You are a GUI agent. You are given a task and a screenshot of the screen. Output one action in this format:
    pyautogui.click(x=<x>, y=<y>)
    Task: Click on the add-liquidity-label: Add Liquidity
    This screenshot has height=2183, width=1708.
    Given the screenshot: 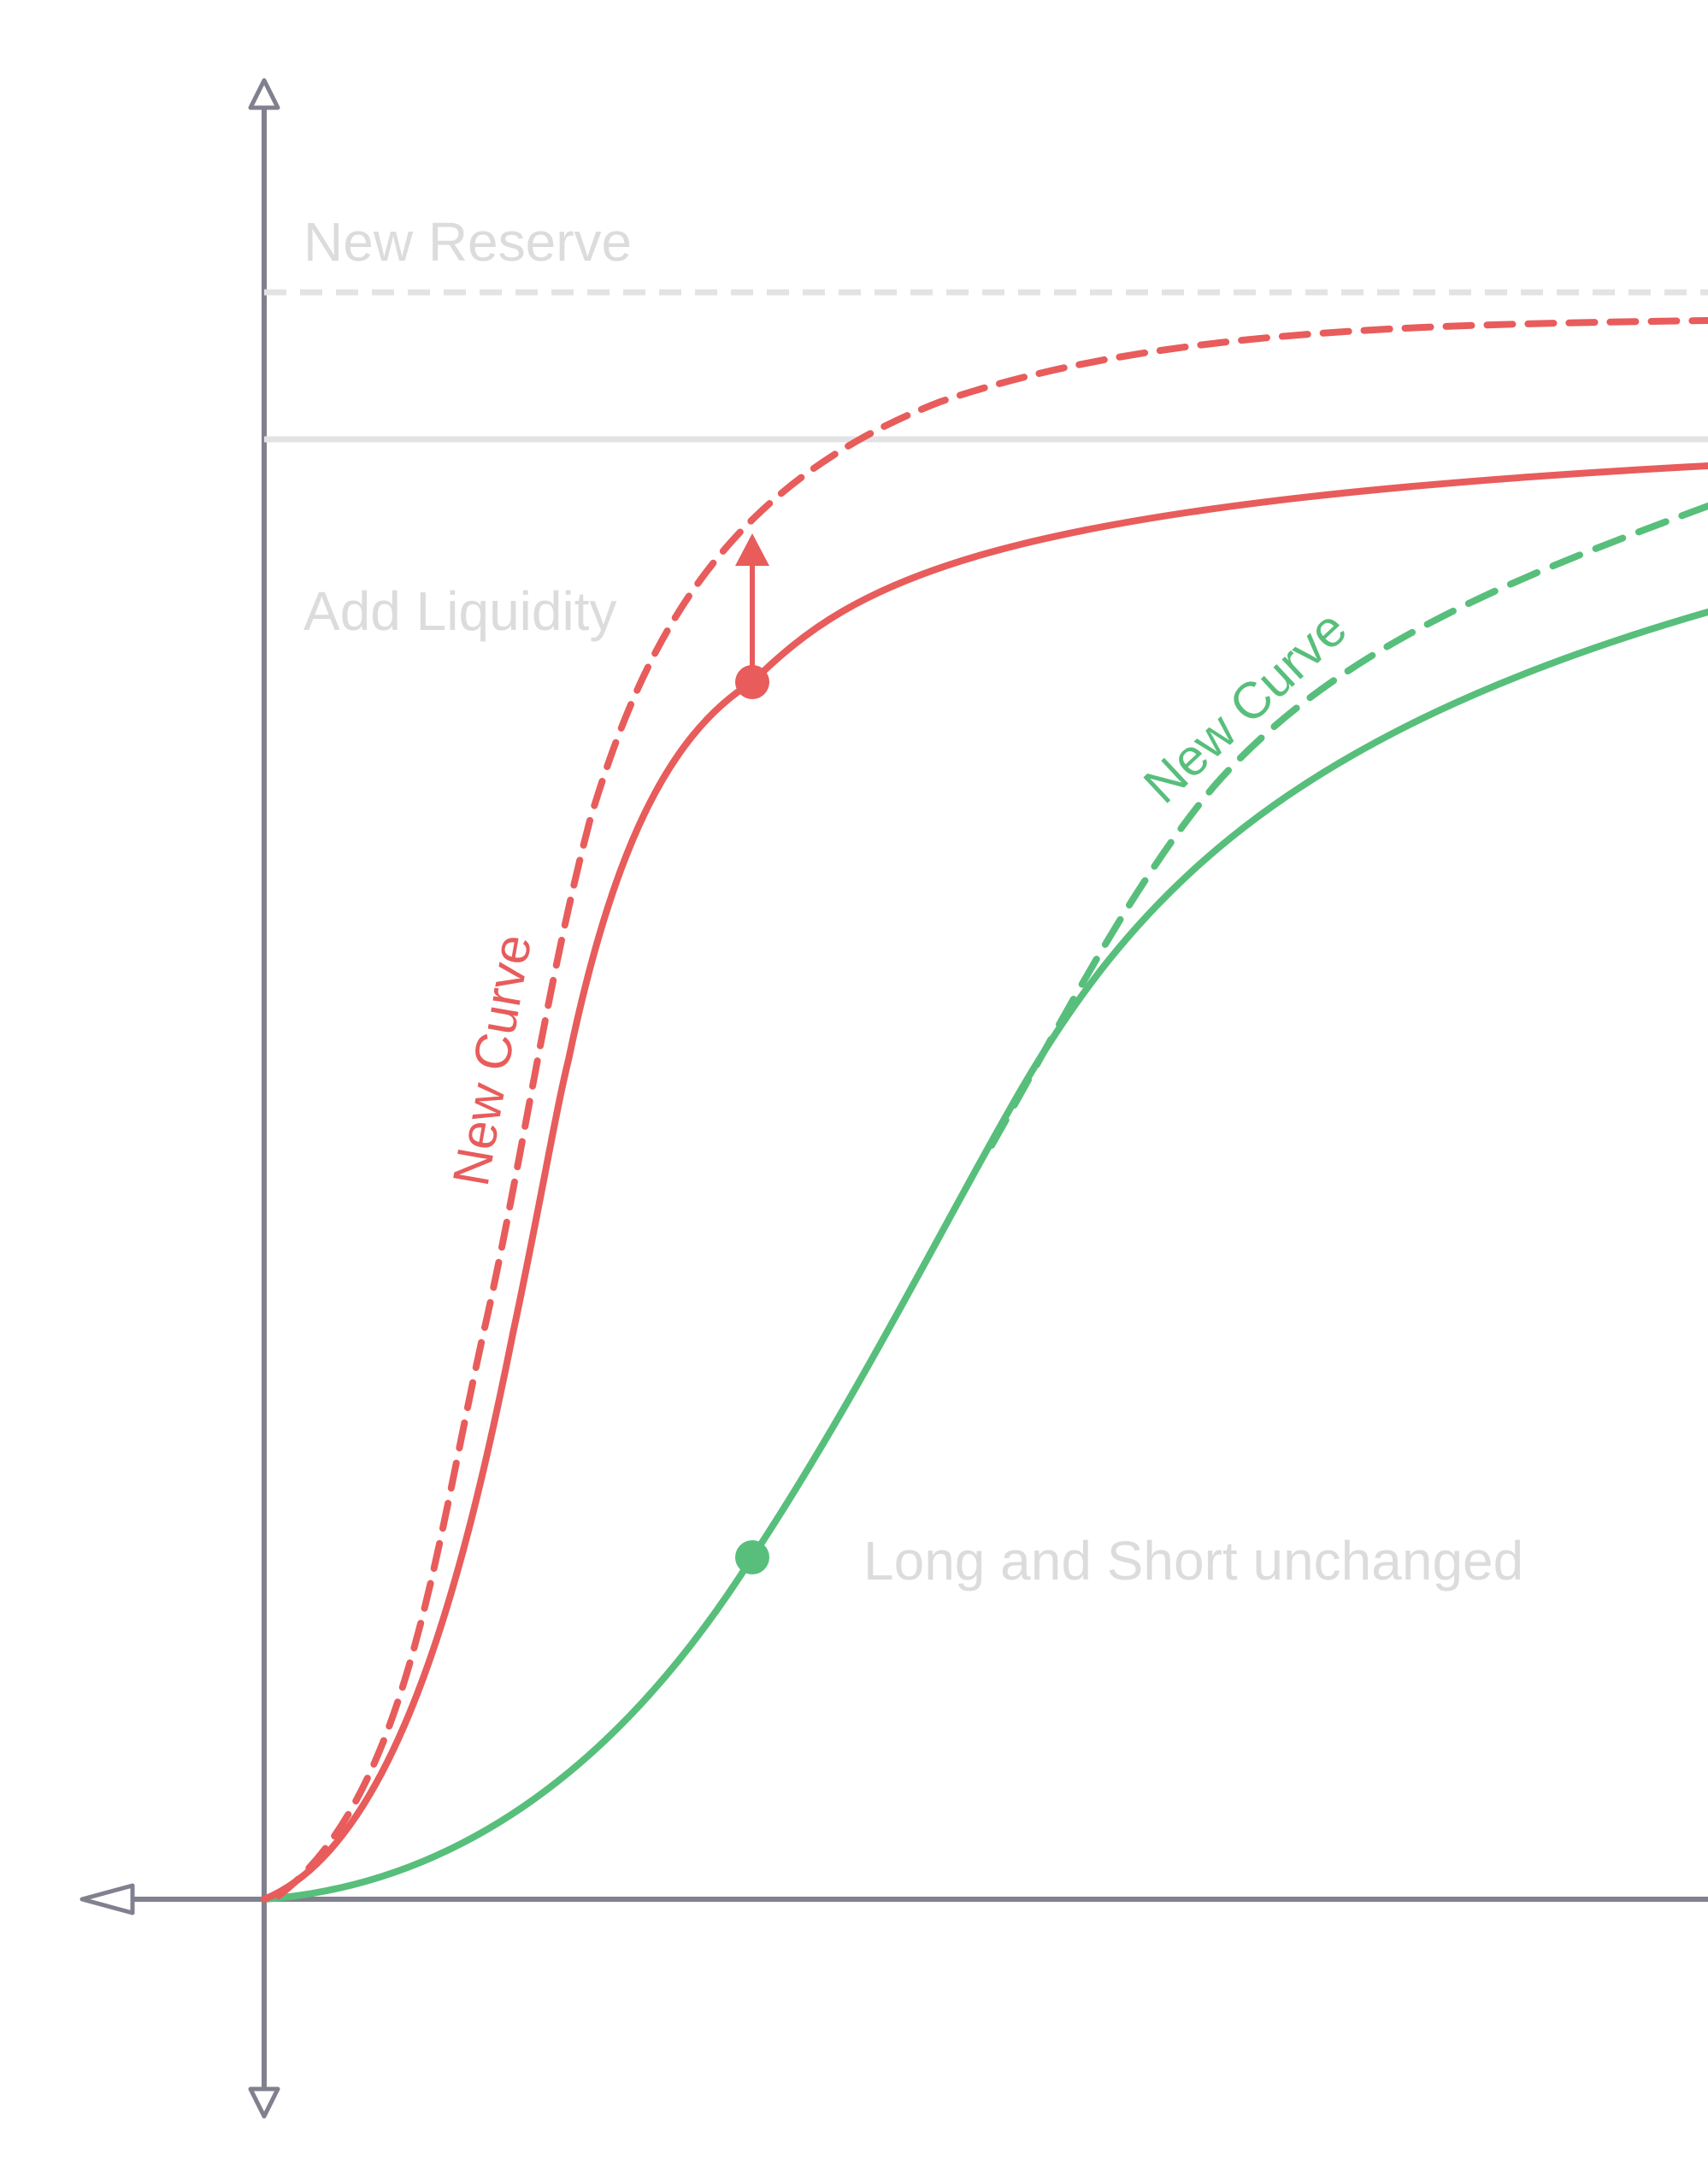 What is the action you would take?
    pyautogui.click(x=460, y=611)
    